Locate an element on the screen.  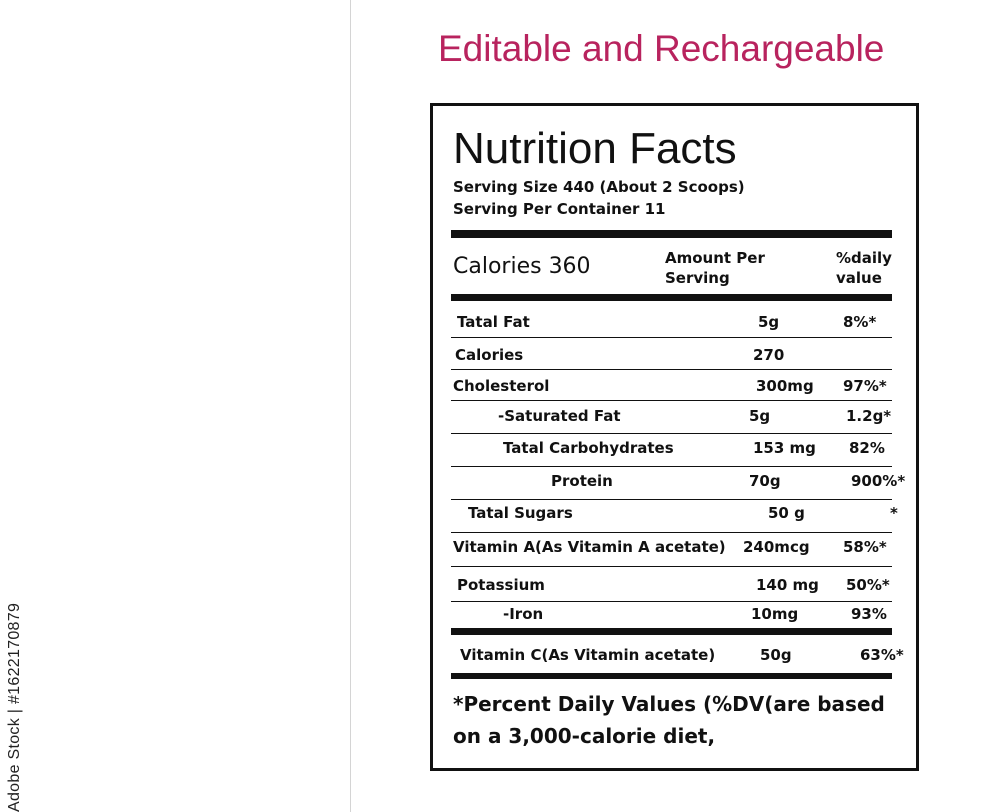
thick-bar-top is located at coordinates (671, 234).